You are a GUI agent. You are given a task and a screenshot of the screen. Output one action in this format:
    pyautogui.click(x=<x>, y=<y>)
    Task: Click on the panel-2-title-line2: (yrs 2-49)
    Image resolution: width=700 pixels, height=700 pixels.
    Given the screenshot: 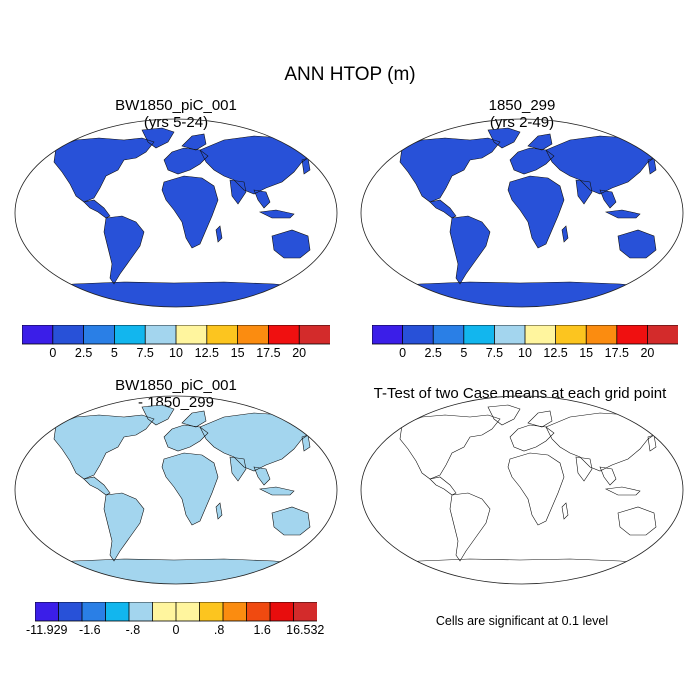 What is the action you would take?
    pyautogui.click(x=522, y=122)
    